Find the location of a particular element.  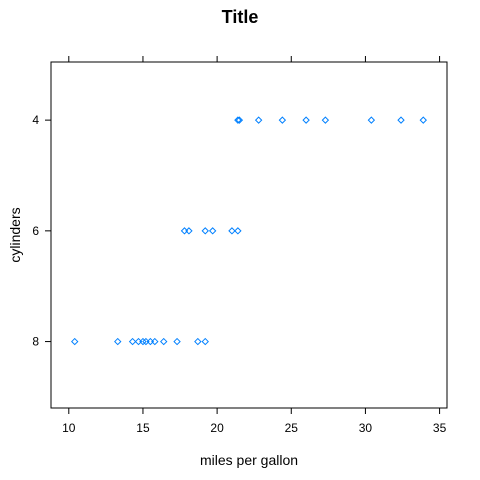

x-axis-label: miles per gallon is located at coordinates (249, 460).